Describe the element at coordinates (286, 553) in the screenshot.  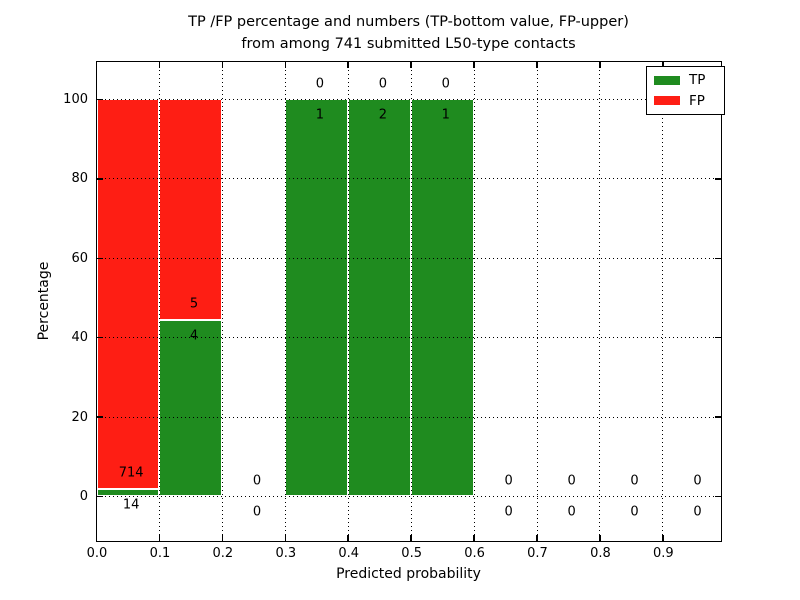
I see `x-tick-label-0.3: 0.3` at that location.